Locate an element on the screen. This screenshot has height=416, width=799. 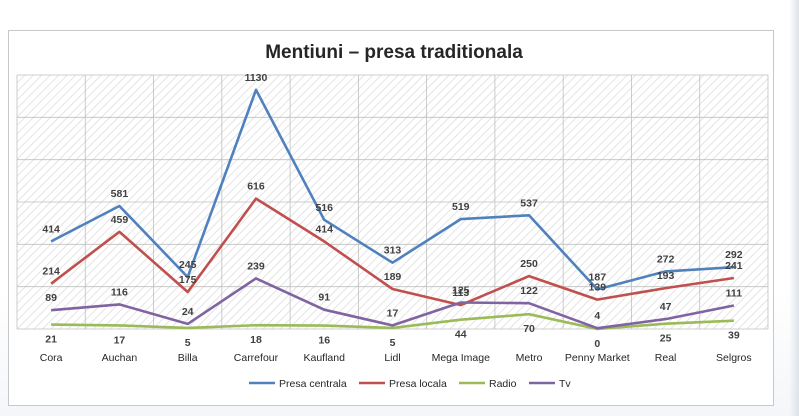
data-label: 116 is located at coordinates (119, 292).